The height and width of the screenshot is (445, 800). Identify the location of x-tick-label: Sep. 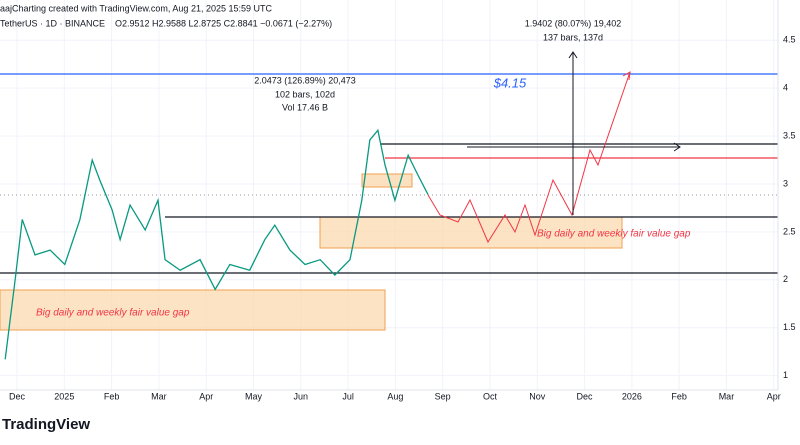
(443, 396).